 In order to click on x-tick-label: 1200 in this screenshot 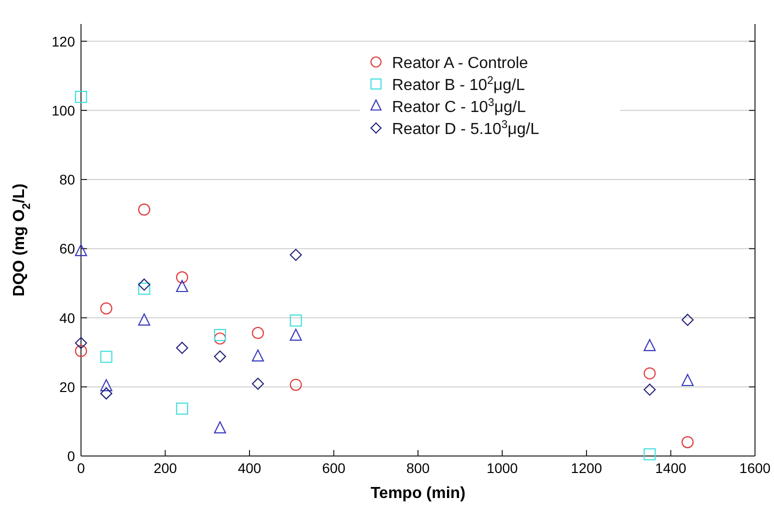, I will do `click(586, 468)`.